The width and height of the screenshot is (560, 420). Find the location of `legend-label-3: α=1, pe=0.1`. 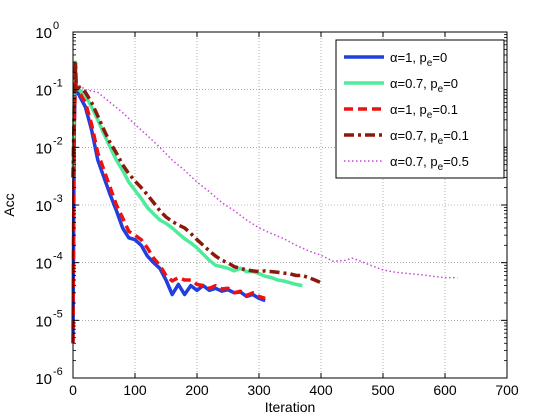

legend-label-3: α=1, pe=0.1 is located at coordinates (424, 111).